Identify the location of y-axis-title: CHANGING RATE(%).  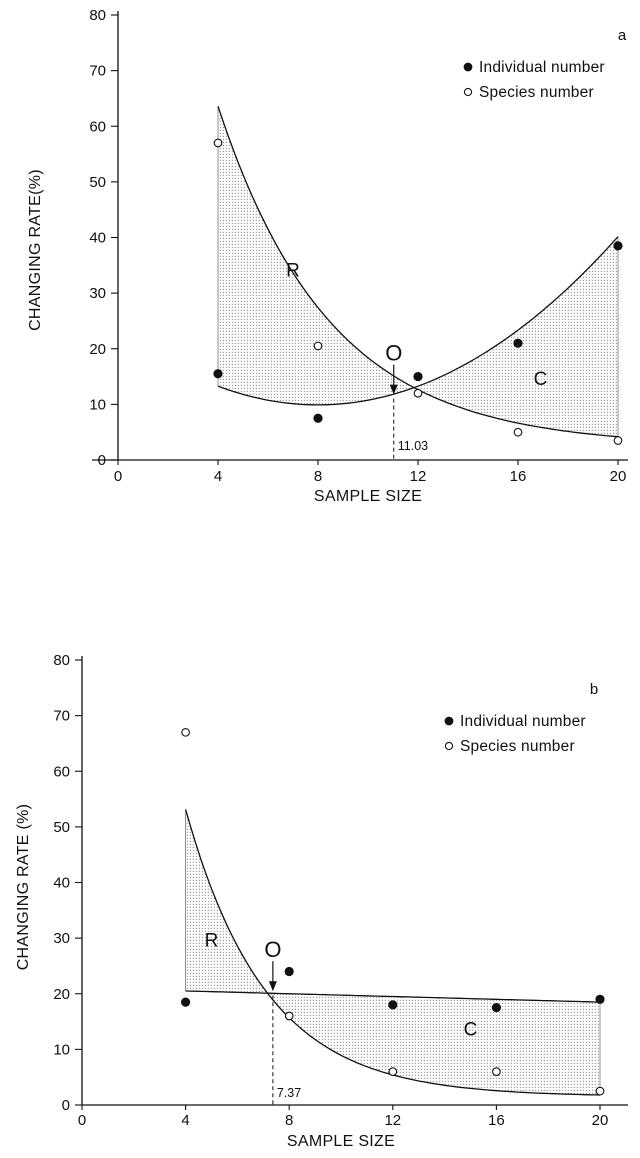
(35, 250).